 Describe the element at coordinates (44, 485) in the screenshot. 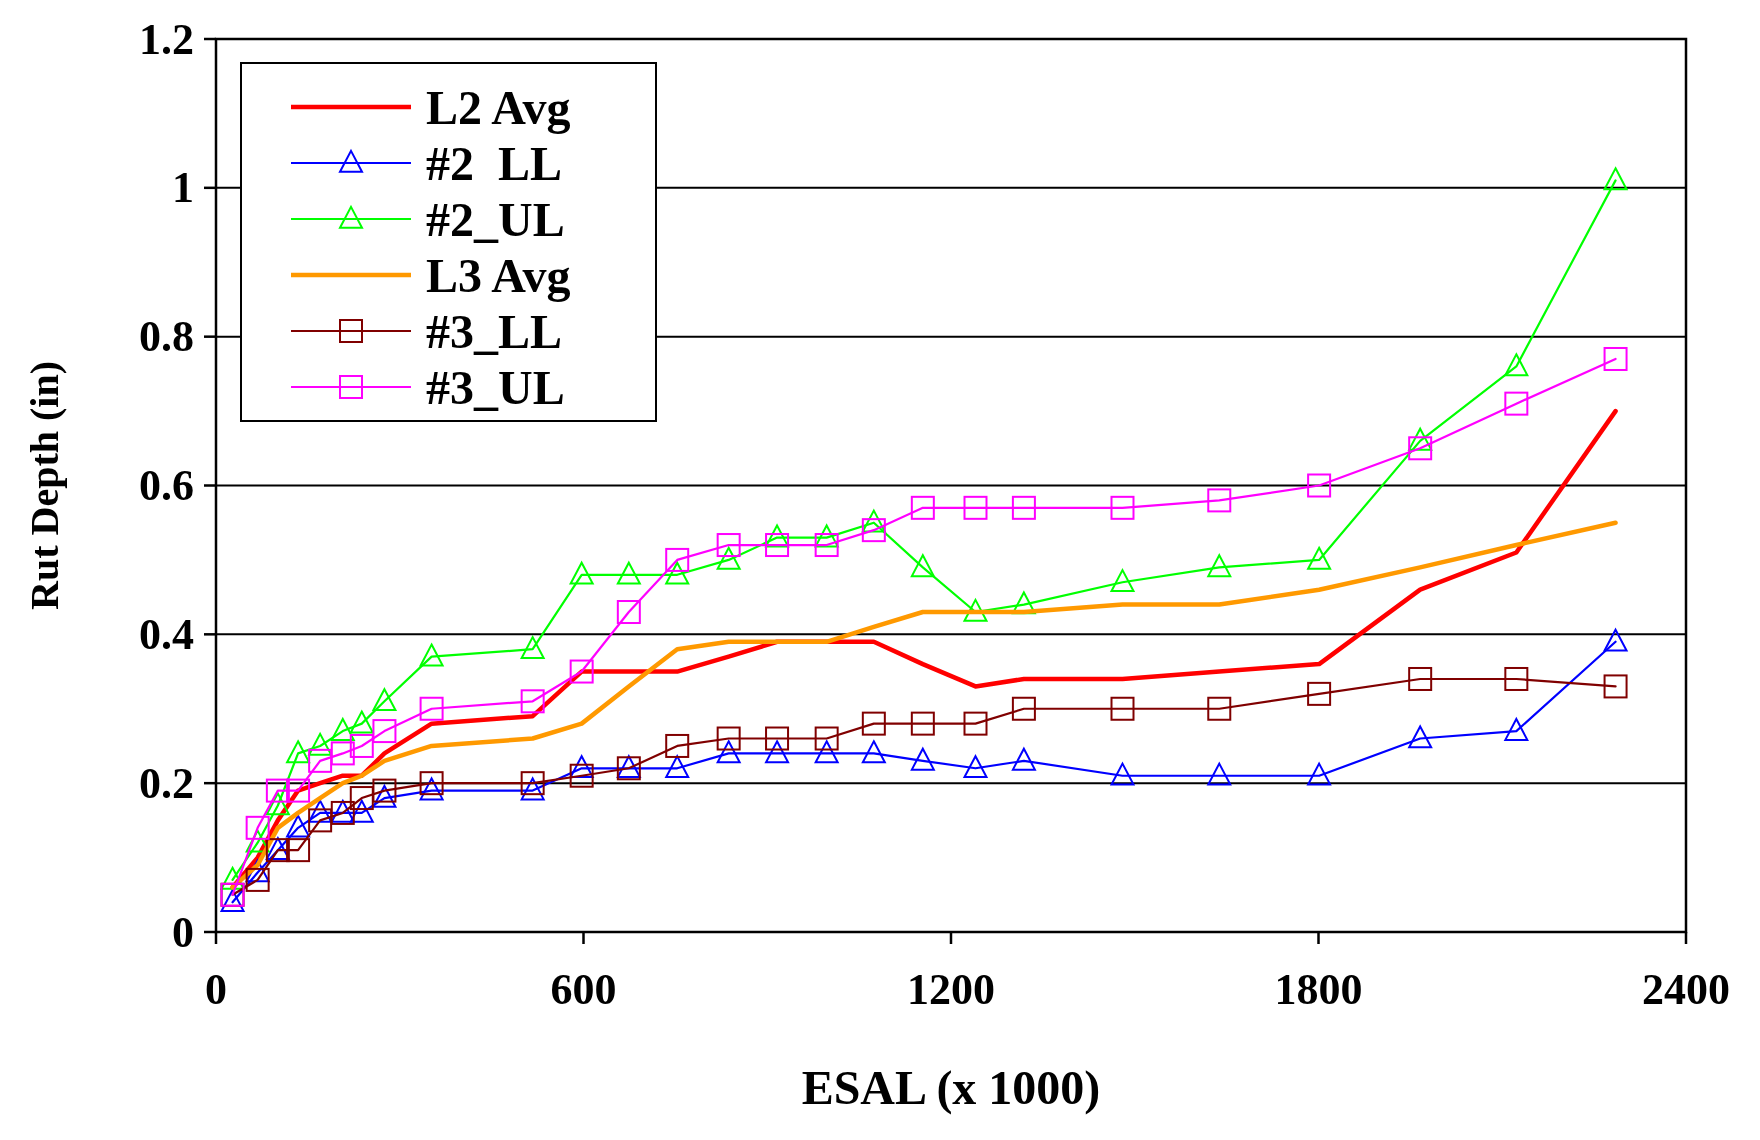

I see `y-axis-title: Rut Depth (in)` at that location.